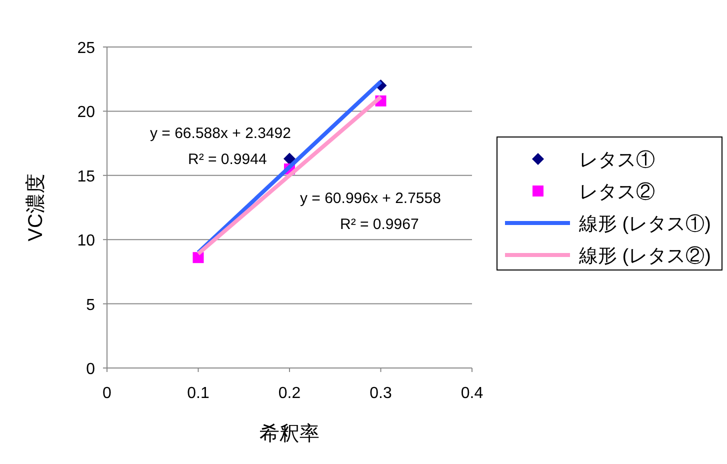 The image size is (727, 464). I want to click on annotation: R² = 0.9944, so click(227, 159).